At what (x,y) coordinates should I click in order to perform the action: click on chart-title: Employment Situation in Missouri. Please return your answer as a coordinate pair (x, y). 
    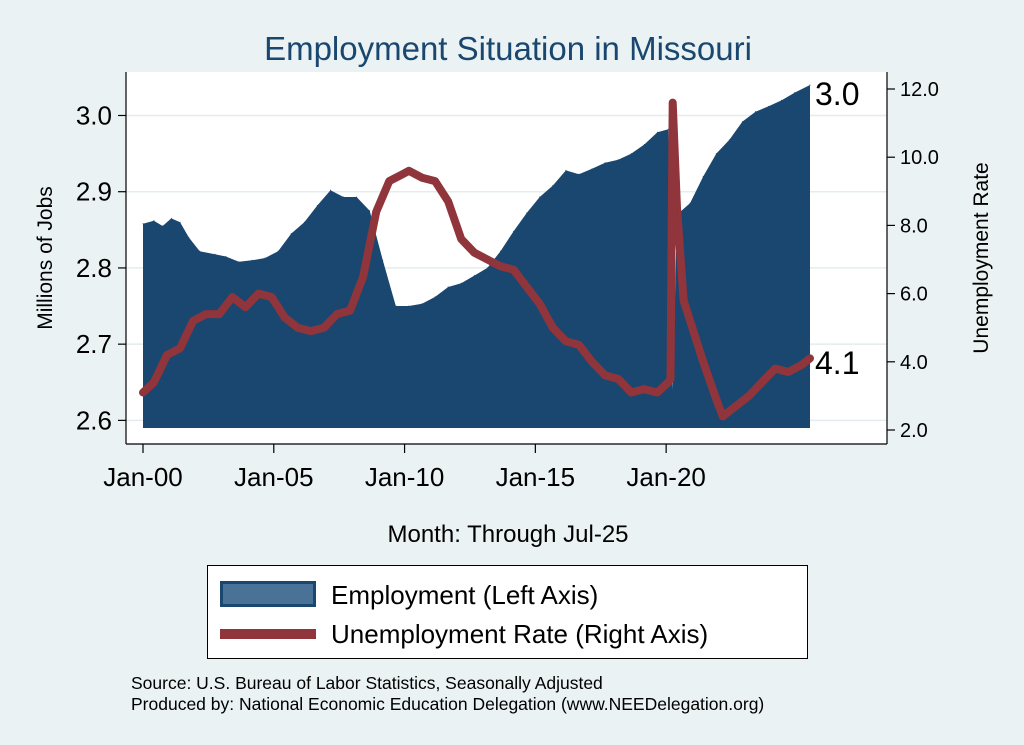
    Looking at the image, I should click on (508, 48).